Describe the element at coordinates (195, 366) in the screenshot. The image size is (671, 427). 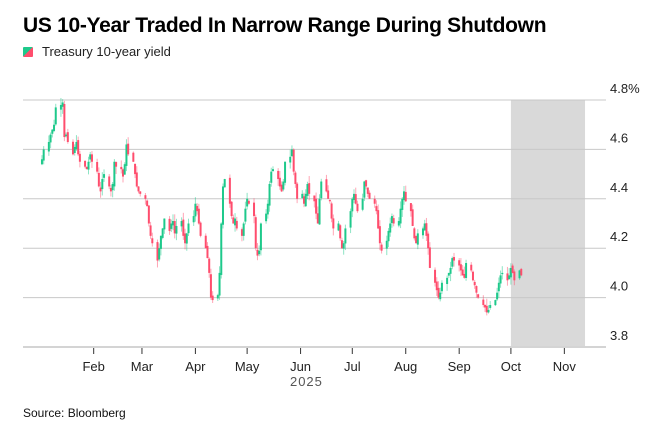
I see `x-tick-label: Apr` at that location.